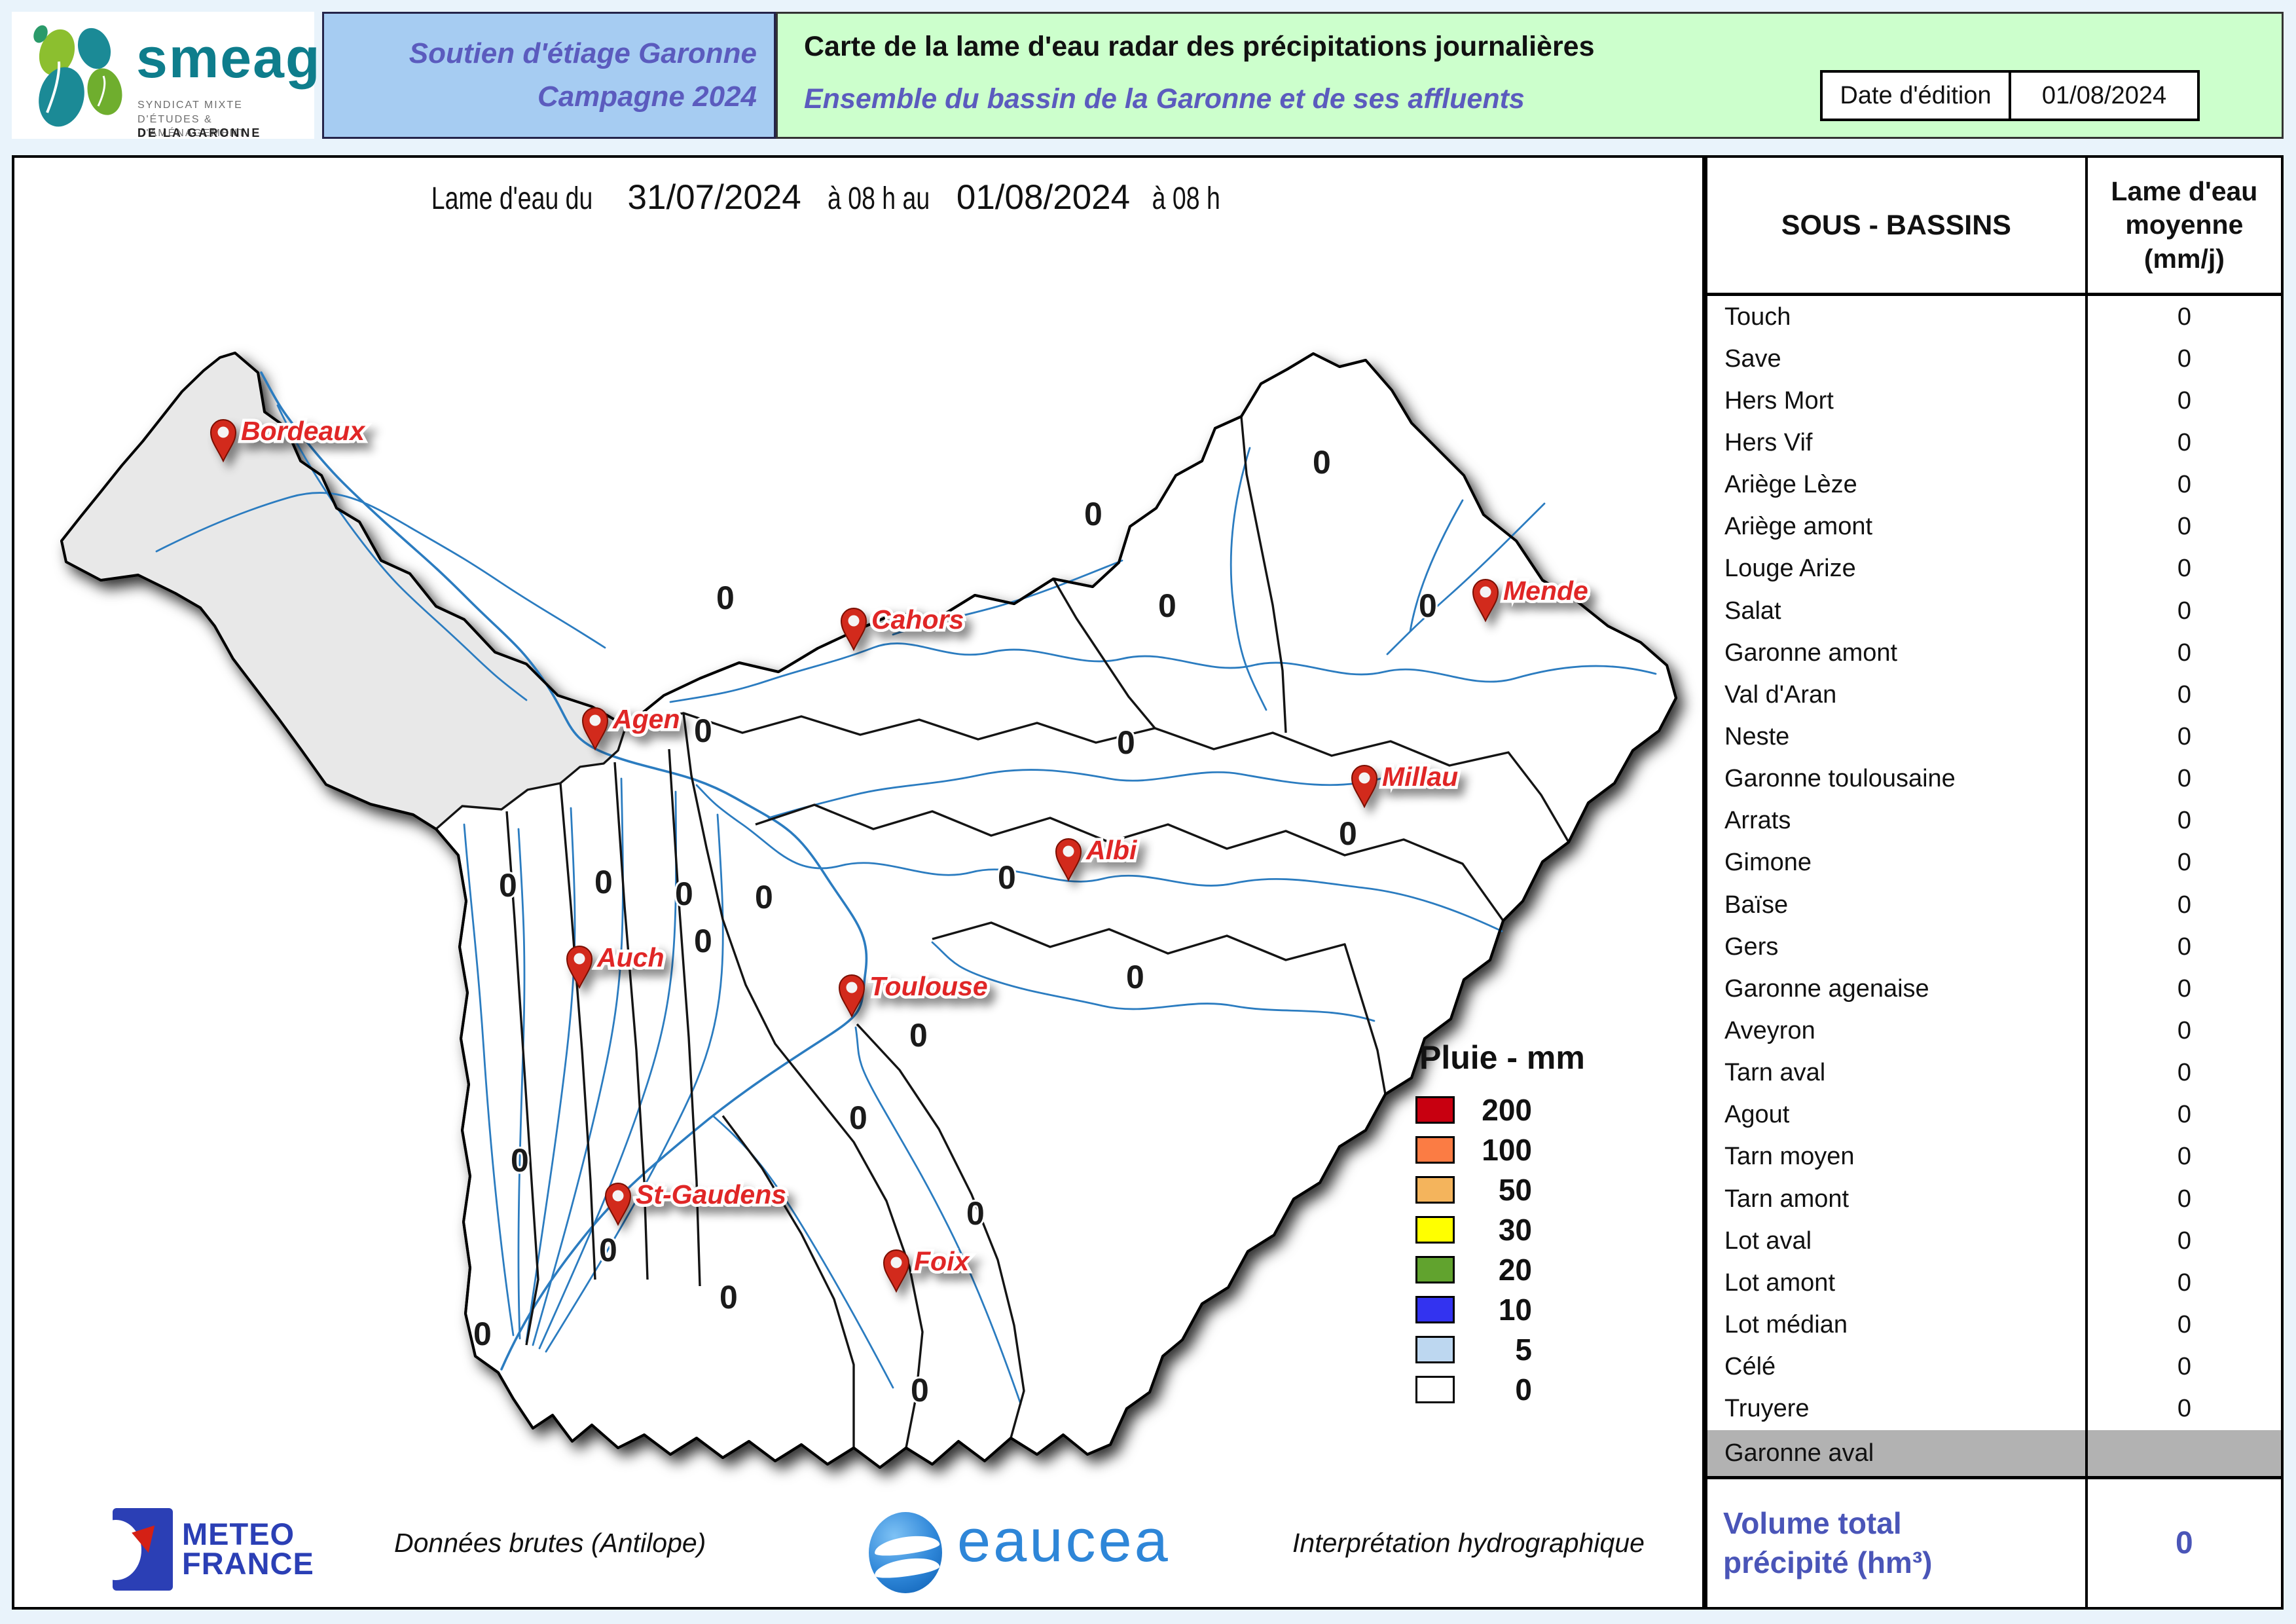  What do you see at coordinates (1500, 1269) in the screenshot?
I see `legend-item: 20` at bounding box center [1500, 1269].